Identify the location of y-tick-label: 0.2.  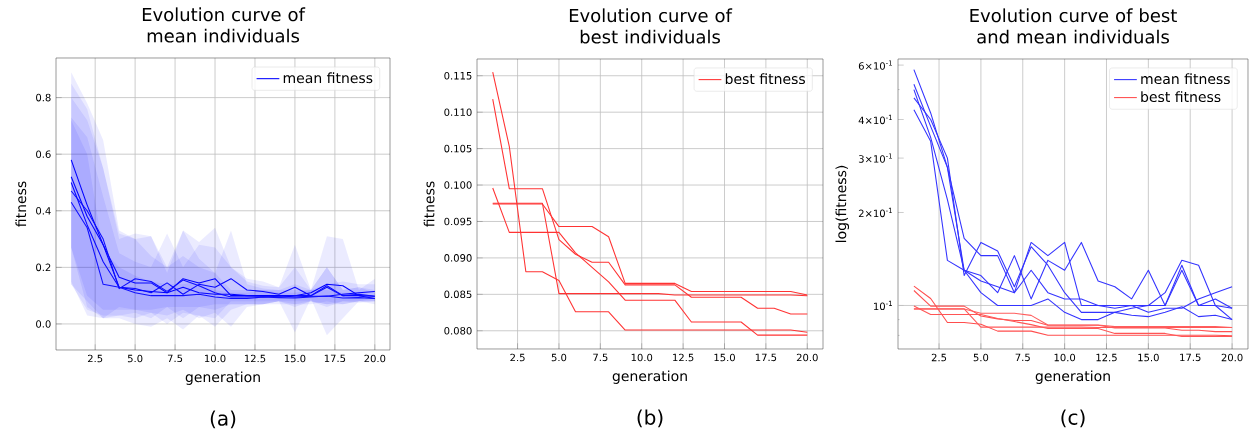
(43, 267).